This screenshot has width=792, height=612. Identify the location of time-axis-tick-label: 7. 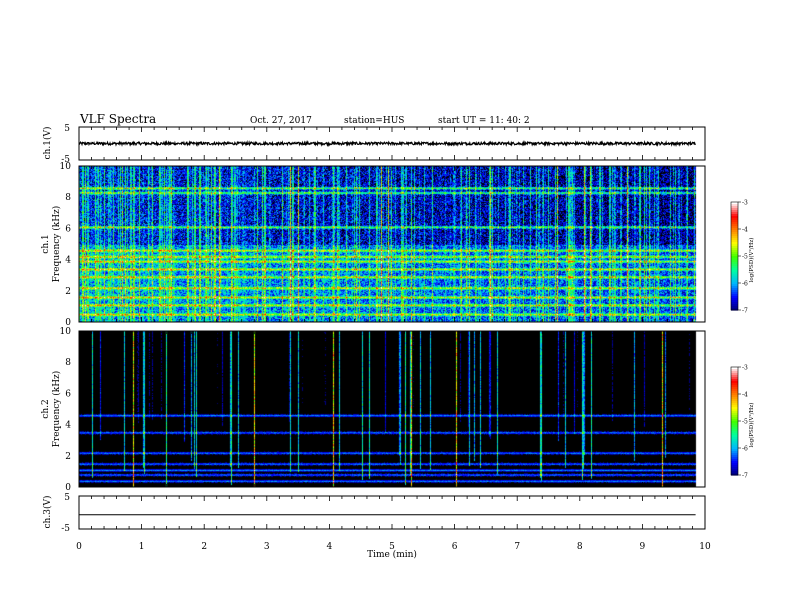
(517, 547).